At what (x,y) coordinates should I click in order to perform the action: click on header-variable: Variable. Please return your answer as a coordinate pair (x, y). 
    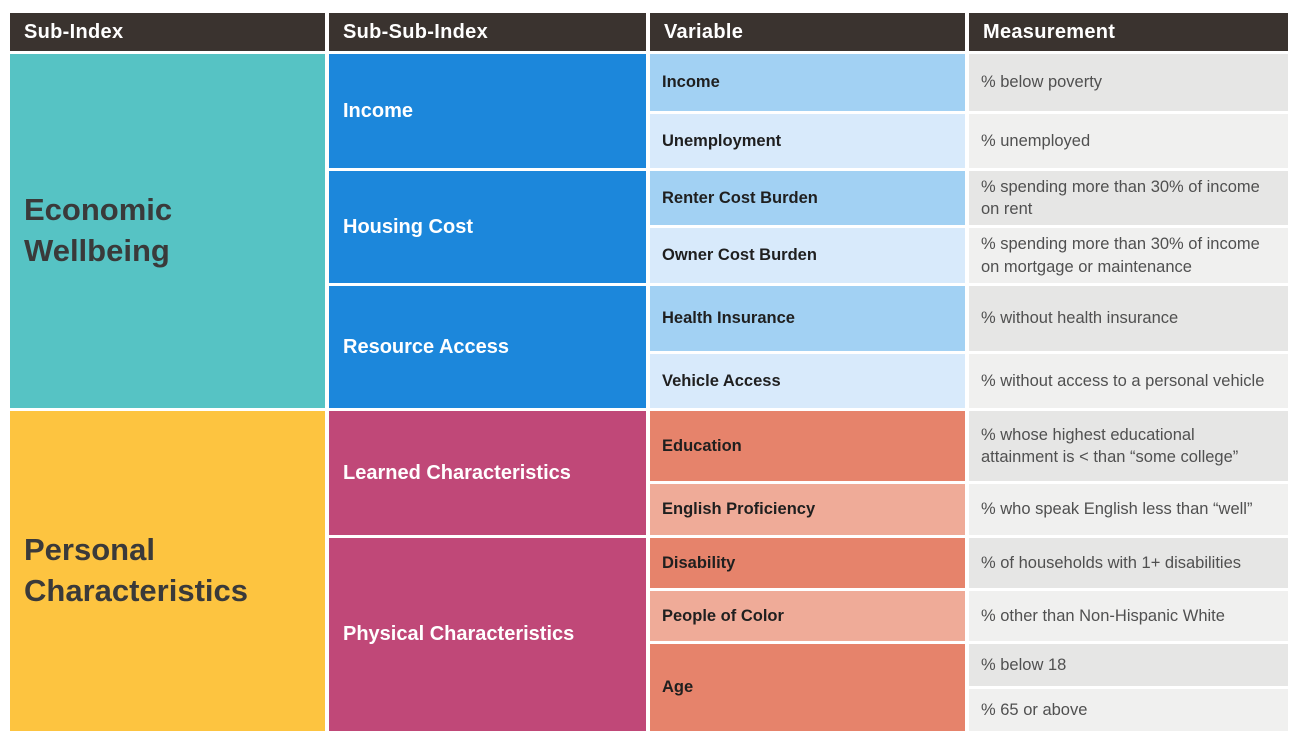
    Looking at the image, I should click on (807, 32).